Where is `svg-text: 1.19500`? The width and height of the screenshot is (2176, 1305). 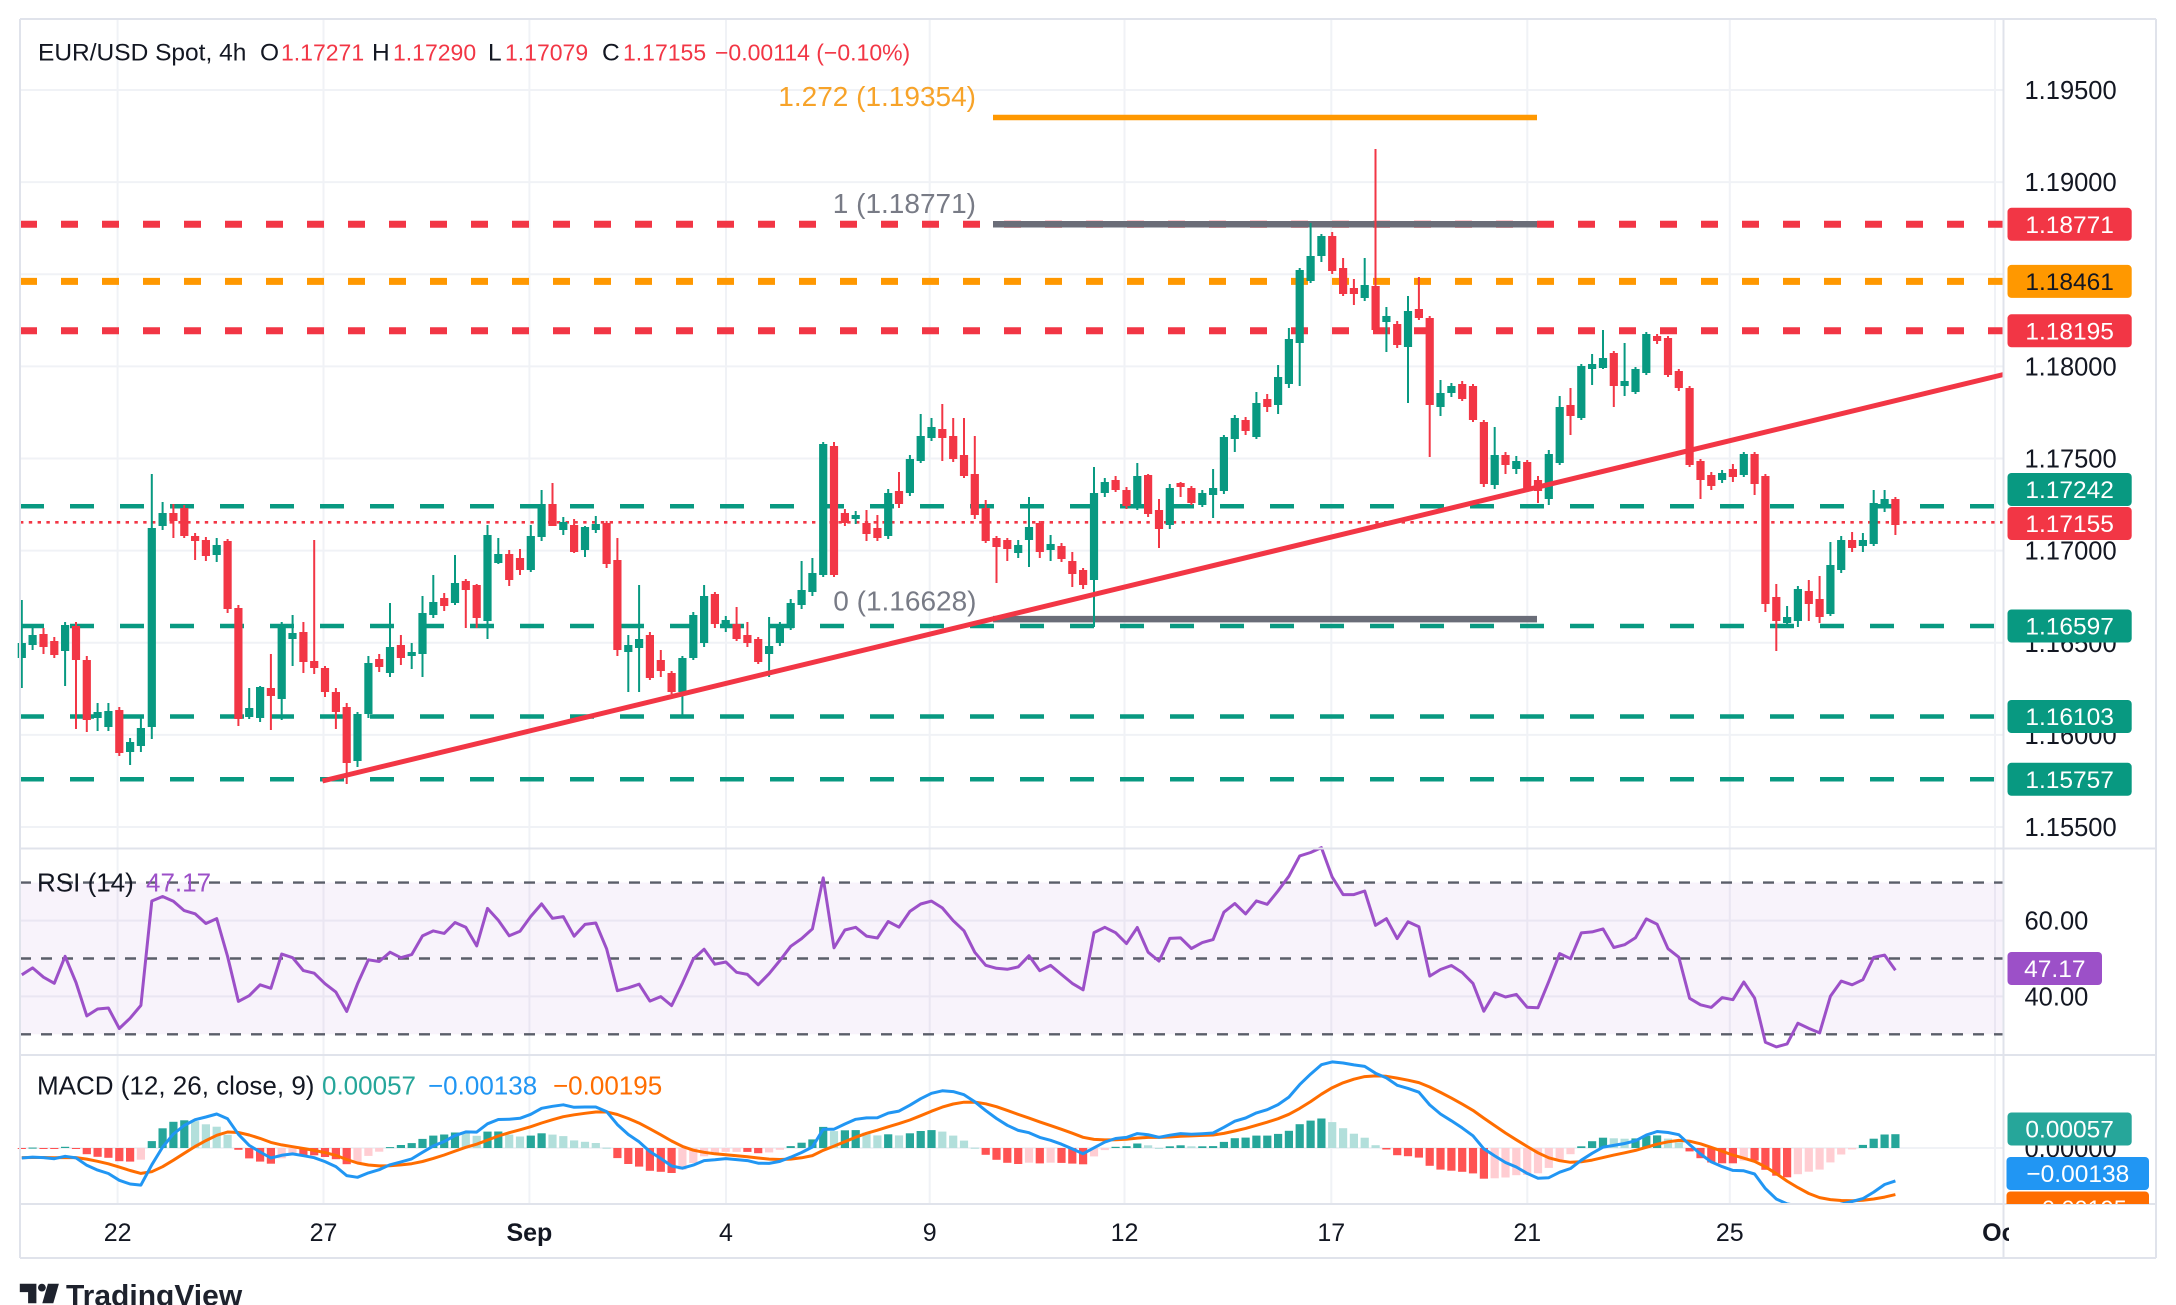 svg-text: 1.19500 is located at coordinates (2071, 91).